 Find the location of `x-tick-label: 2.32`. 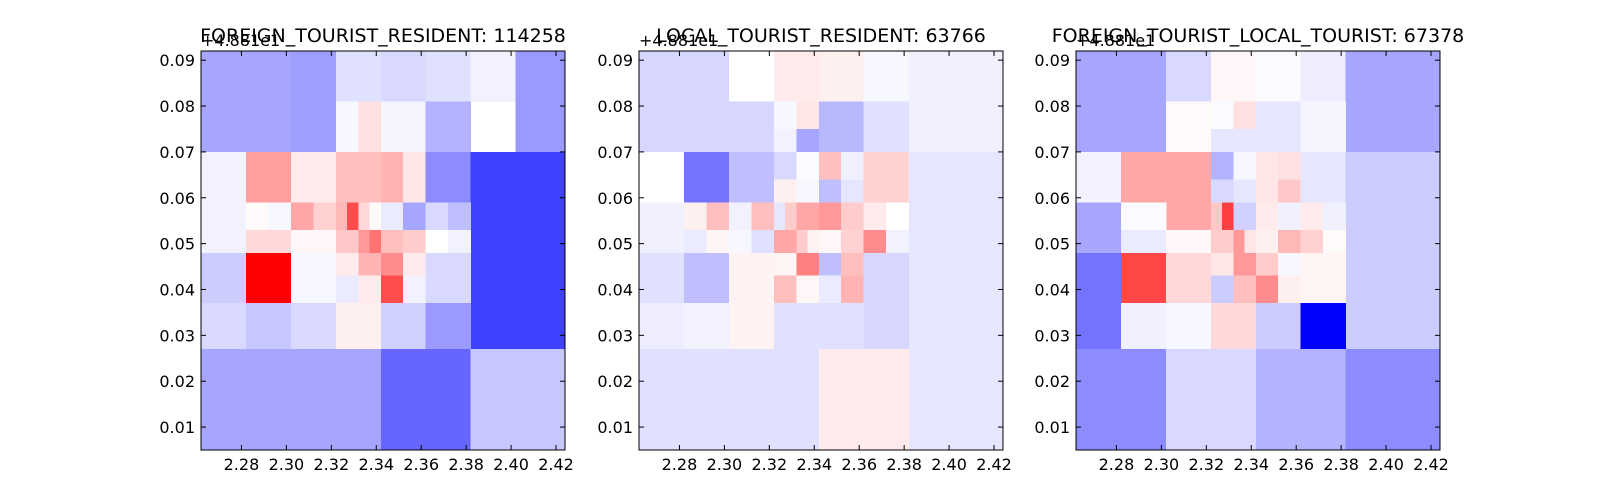

x-tick-label: 2.32 is located at coordinates (1207, 464).